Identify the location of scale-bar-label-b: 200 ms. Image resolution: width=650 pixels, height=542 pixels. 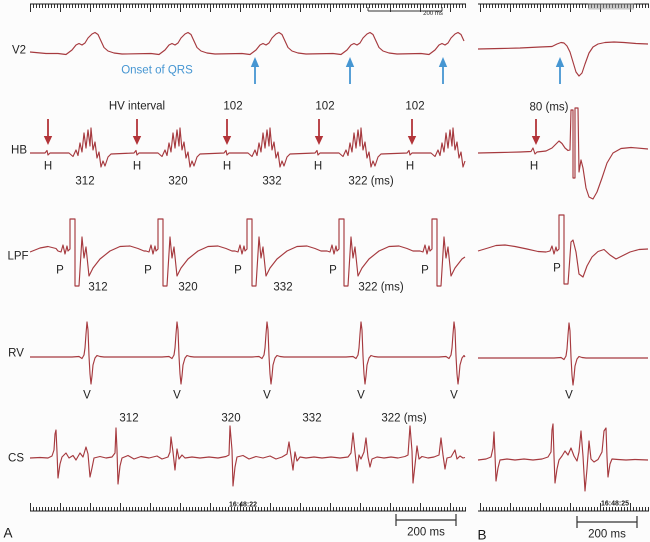
(607, 534).